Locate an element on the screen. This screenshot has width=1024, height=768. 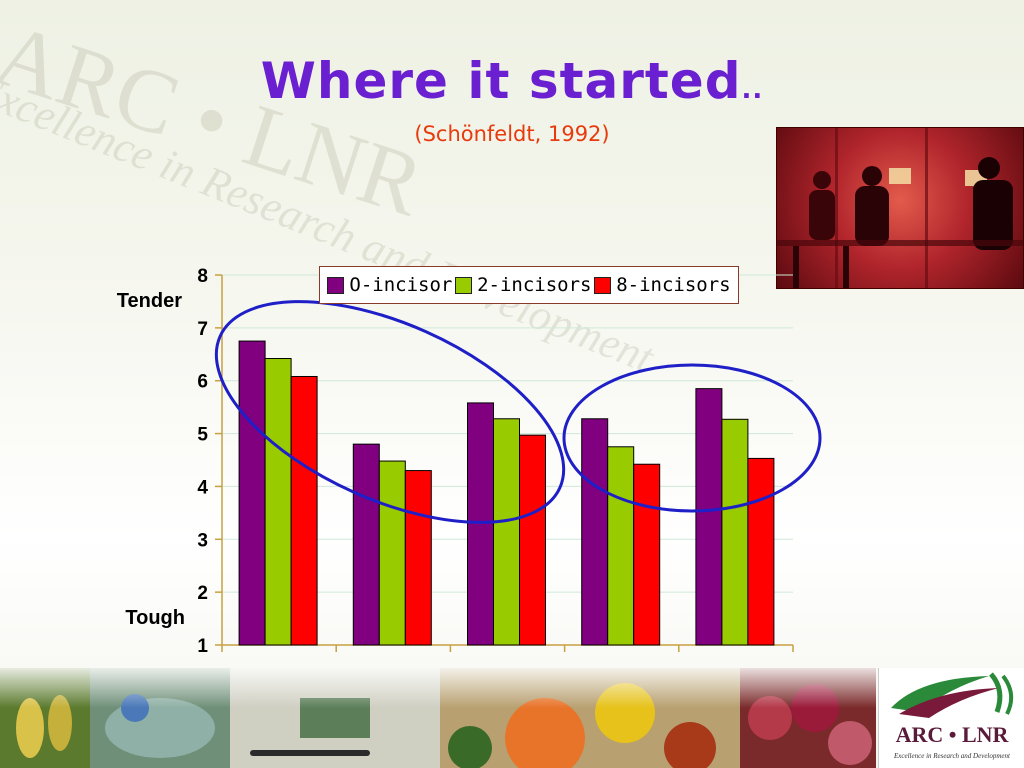
legend-item-8-incisors: 8-incisors is located at coordinates (662, 285).